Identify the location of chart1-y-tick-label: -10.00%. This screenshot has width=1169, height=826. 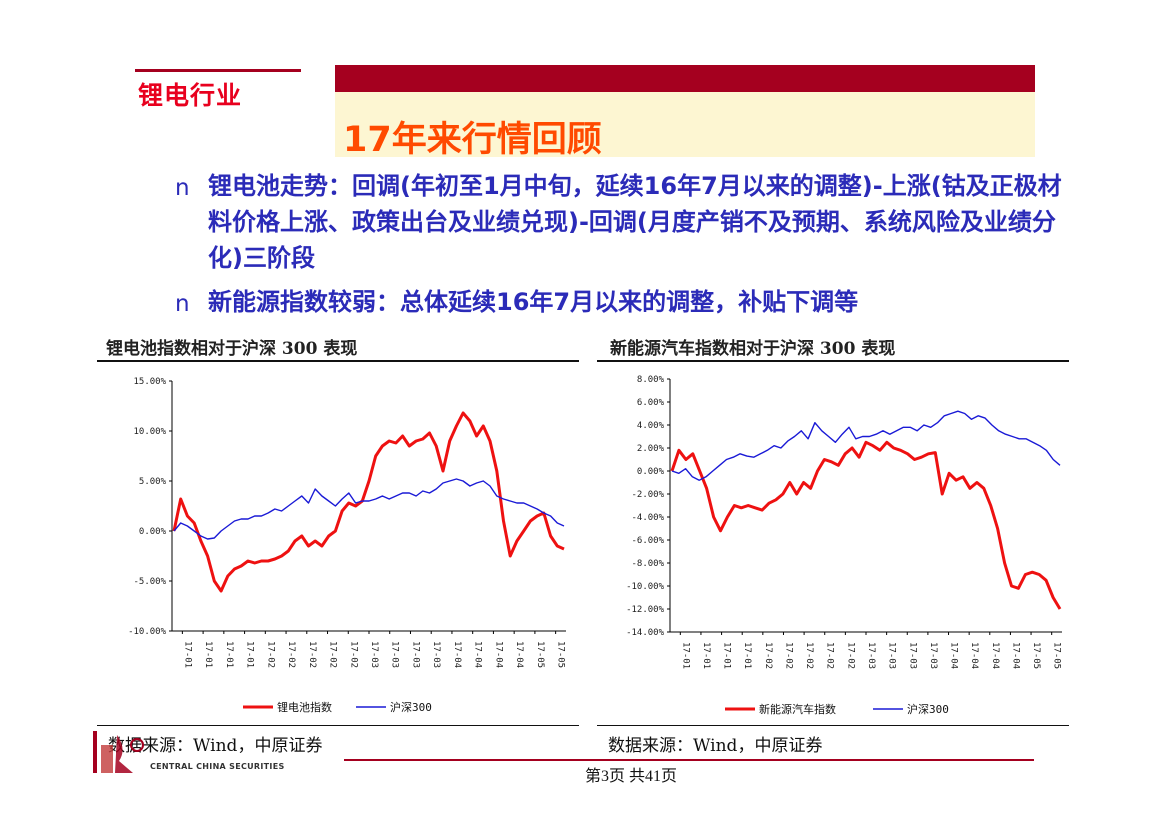
(147, 632).